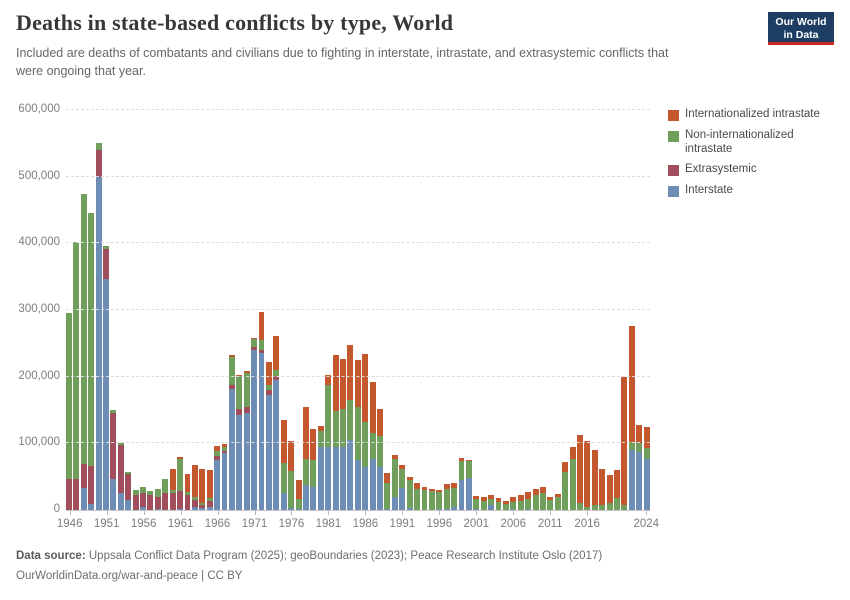 This screenshot has width=850, height=600. What do you see at coordinates (350, 427) in the screenshot?
I see `bar-1984` at bounding box center [350, 427].